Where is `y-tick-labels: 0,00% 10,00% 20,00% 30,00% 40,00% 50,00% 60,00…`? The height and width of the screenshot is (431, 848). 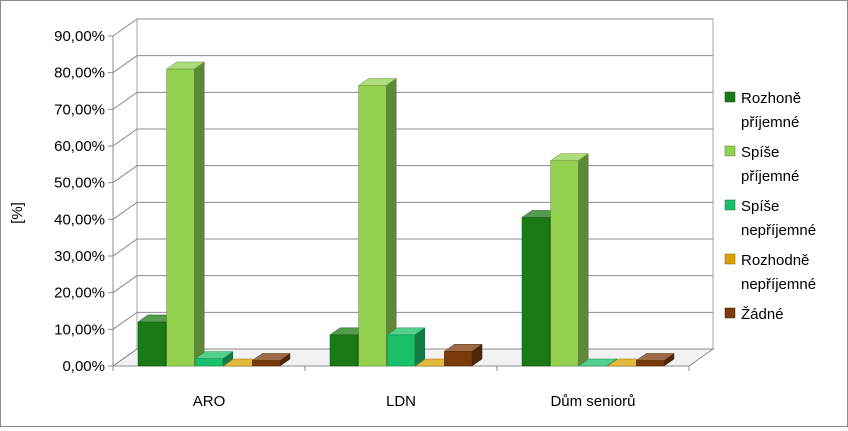 y-tick-labels: 0,00% 10,00% 20,00% 30,00% 40,00% 50,00% 60,00… is located at coordinates (79, 201).